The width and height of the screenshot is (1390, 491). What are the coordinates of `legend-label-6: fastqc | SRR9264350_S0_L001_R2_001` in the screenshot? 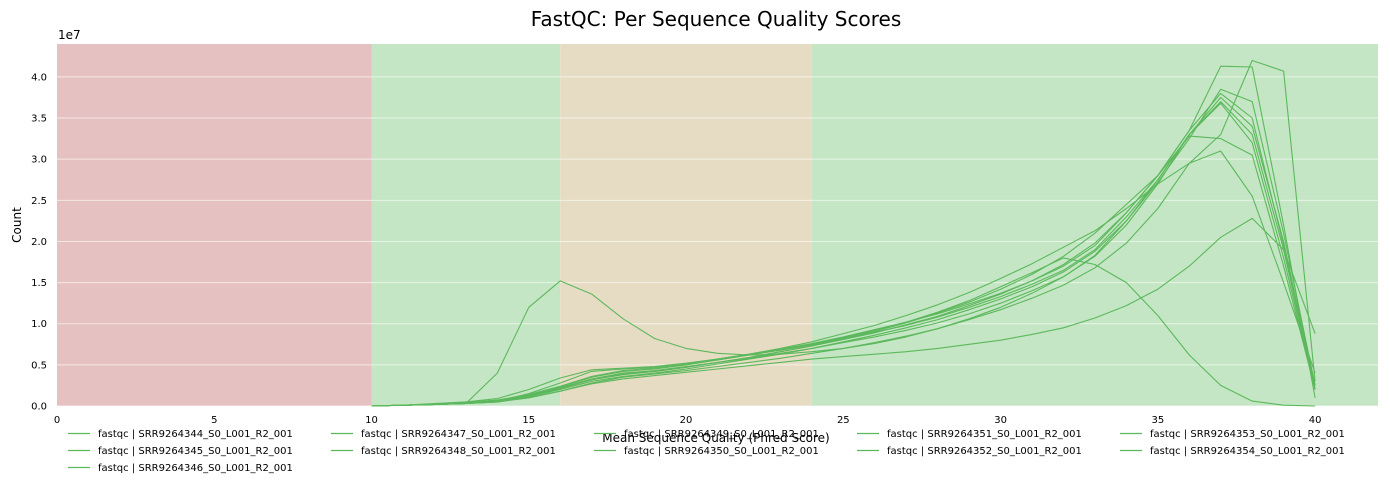 It's located at (721, 451).